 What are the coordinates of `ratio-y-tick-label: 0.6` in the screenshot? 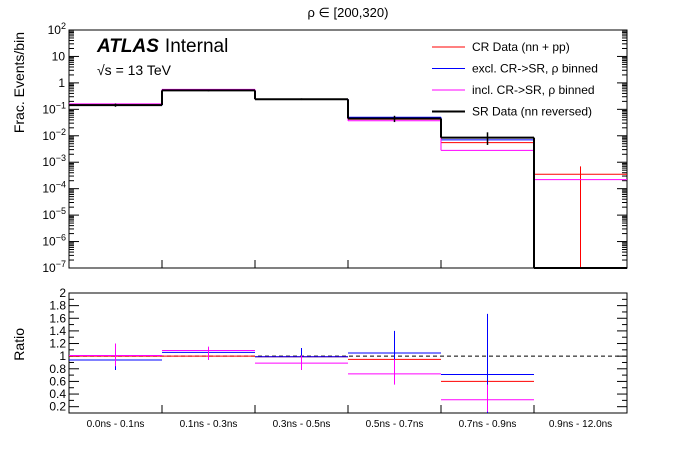 It's located at (57, 381).